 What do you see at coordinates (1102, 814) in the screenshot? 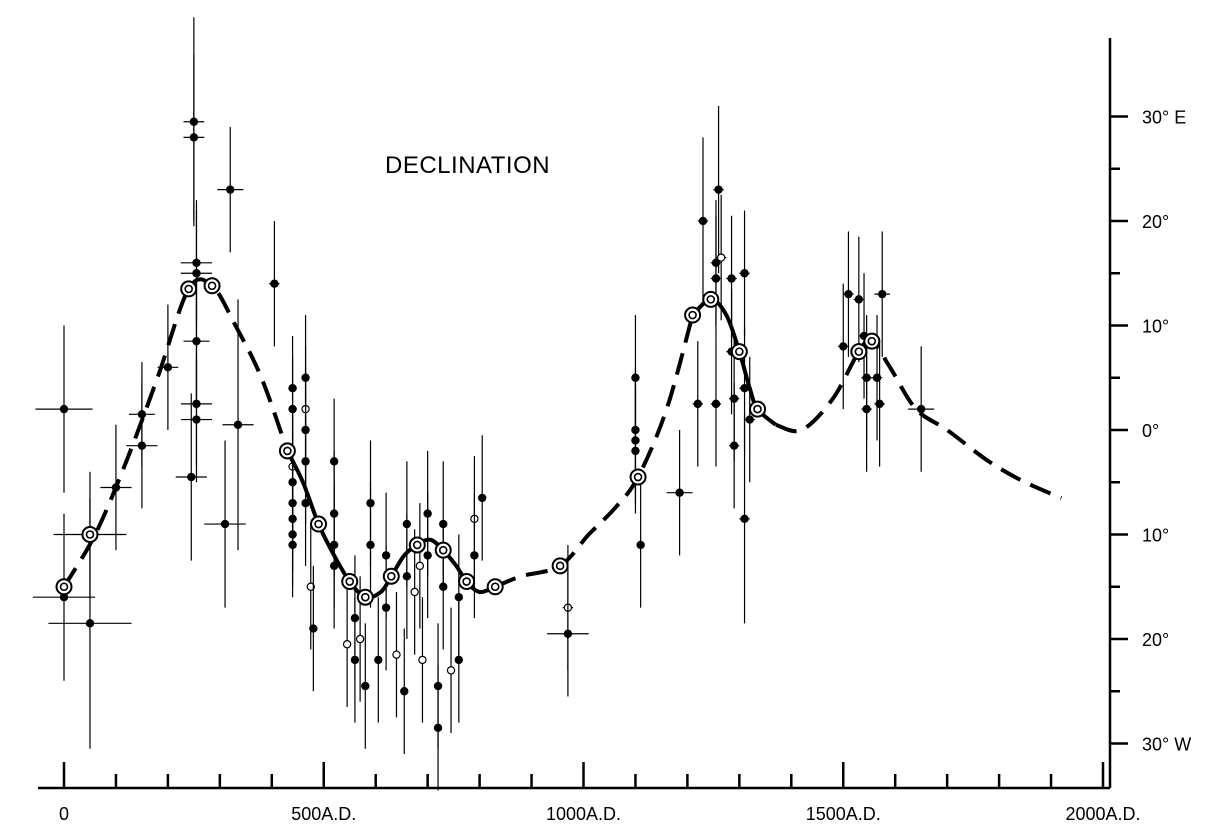
I see `x-tick-label: 2000A.D.` at bounding box center [1102, 814].